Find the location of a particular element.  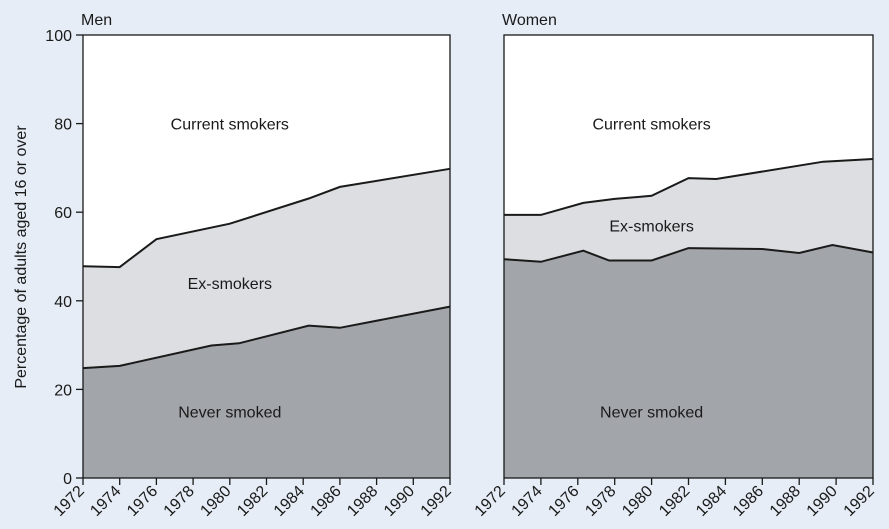

ex-smokers-area is located at coordinates (688, 210).